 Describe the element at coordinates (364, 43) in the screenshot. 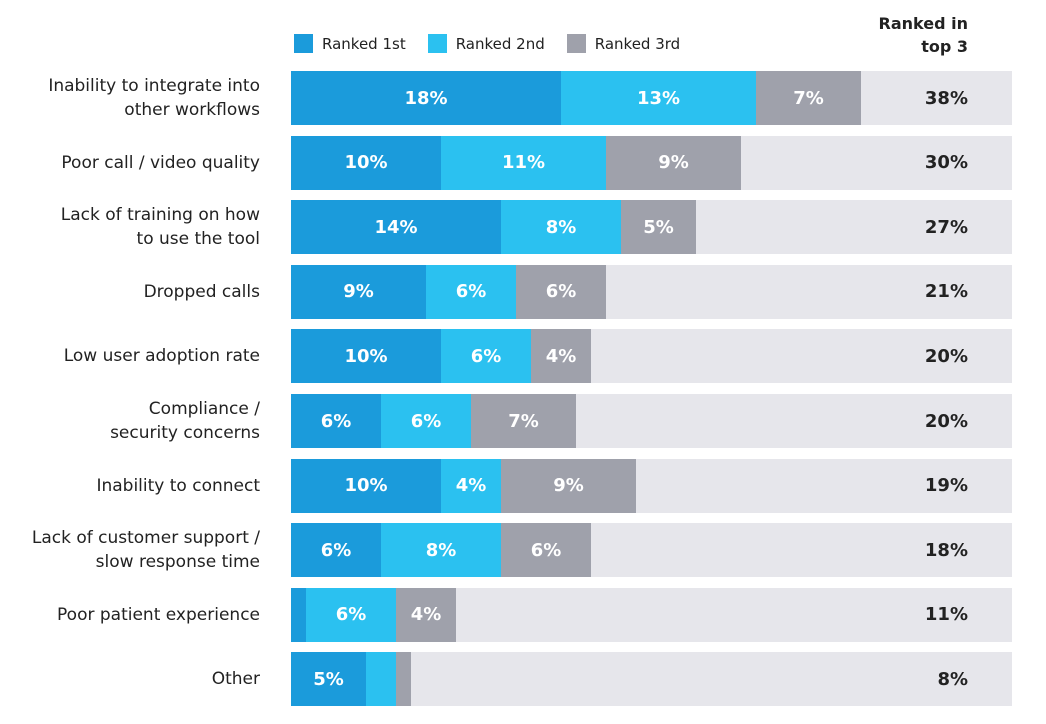

I see `legend-label: Ranked 1st` at that location.